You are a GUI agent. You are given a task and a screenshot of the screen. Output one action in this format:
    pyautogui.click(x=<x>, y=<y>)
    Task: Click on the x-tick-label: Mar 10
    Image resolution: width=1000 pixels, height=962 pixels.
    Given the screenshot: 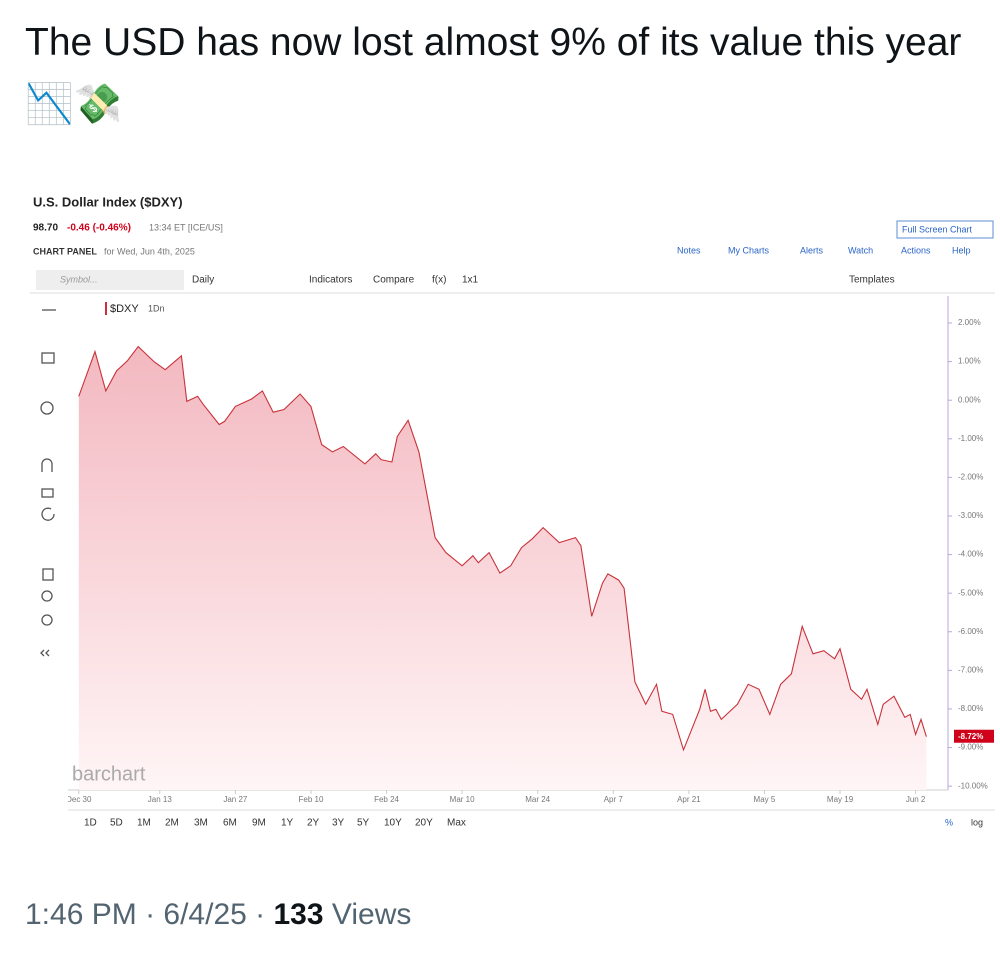 What is the action you would take?
    pyautogui.click(x=462, y=799)
    